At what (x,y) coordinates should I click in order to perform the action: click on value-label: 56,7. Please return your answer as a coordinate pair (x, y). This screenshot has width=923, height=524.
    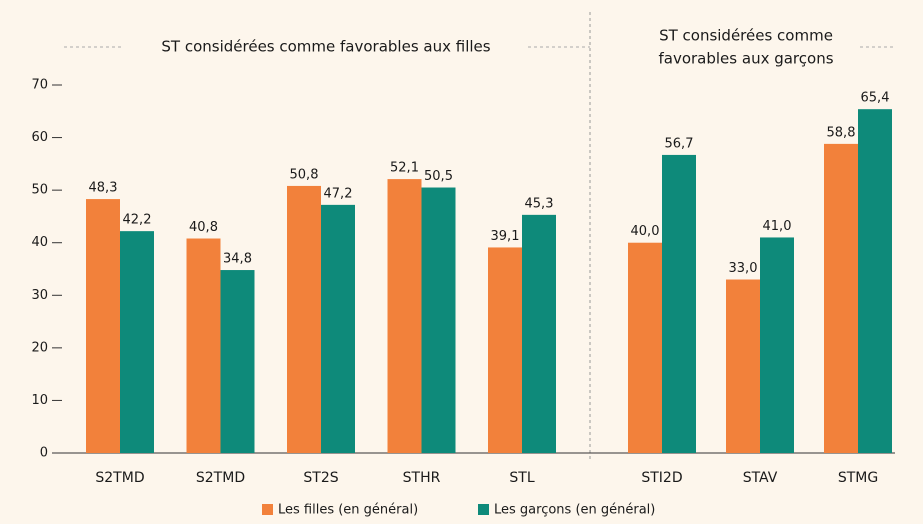
    Looking at the image, I should click on (679, 143).